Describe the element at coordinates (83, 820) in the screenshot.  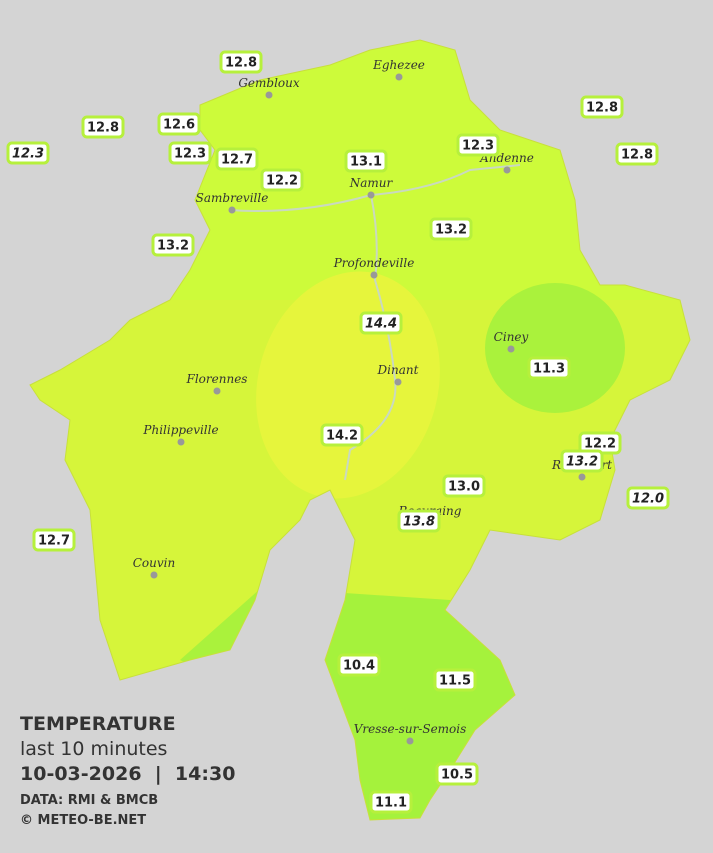
I see `credit: © METEO-BE.NET` at that location.